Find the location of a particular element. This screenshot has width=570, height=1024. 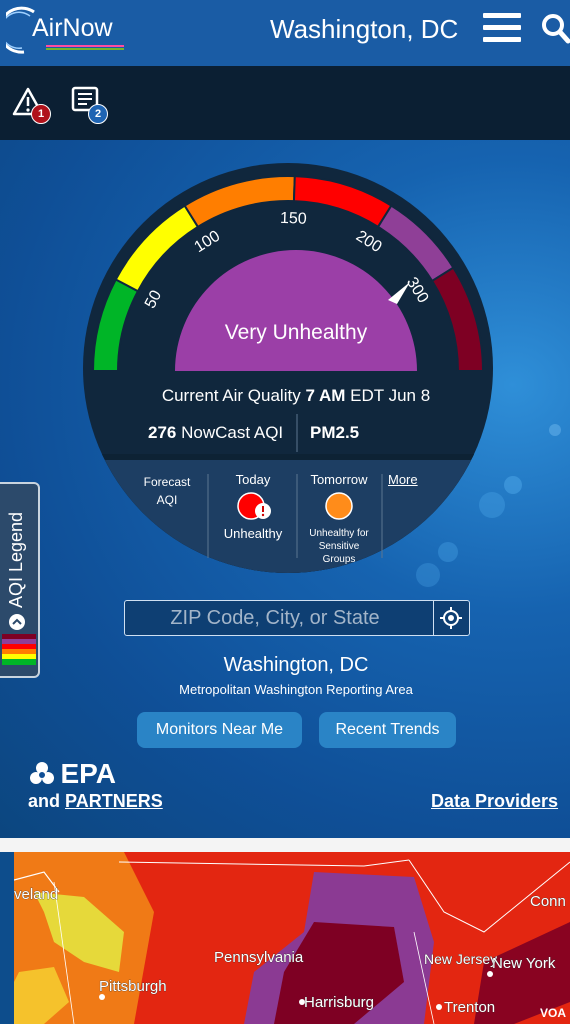

aqi-legend-tab: AQI Legend is located at coordinates (20, 580).